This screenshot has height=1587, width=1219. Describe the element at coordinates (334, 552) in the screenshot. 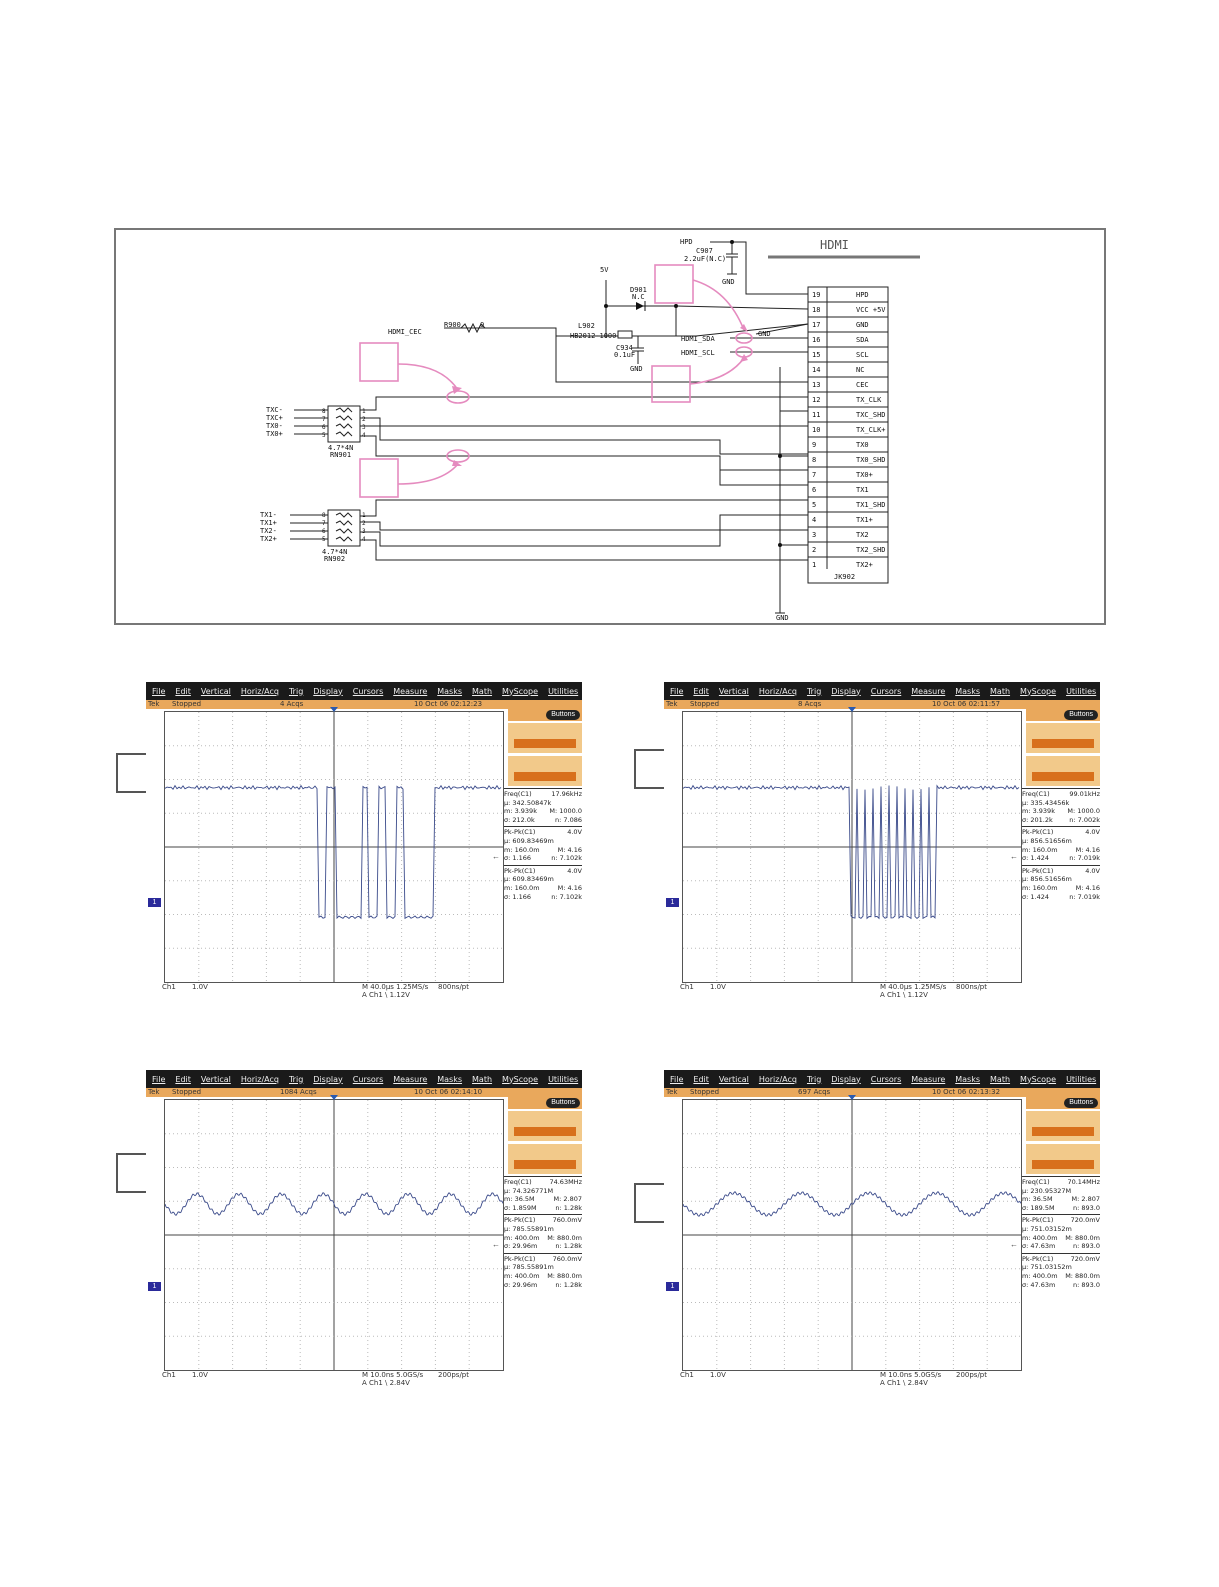

I see `rn902-value: 4.7*4N` at that location.